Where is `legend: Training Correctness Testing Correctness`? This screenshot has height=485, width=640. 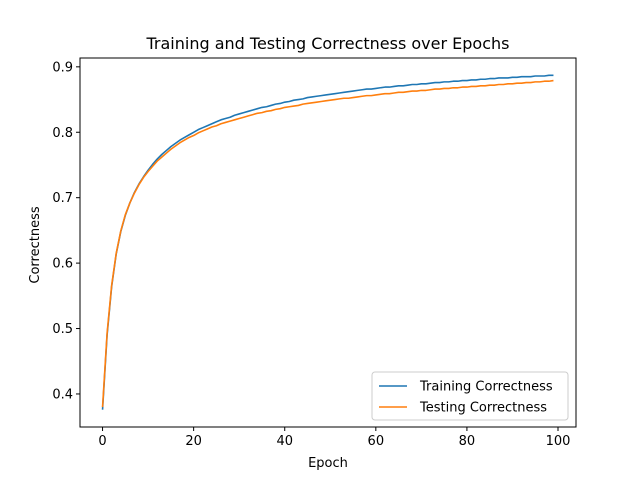
legend: Training Correctness Testing Correctness is located at coordinates (470, 396).